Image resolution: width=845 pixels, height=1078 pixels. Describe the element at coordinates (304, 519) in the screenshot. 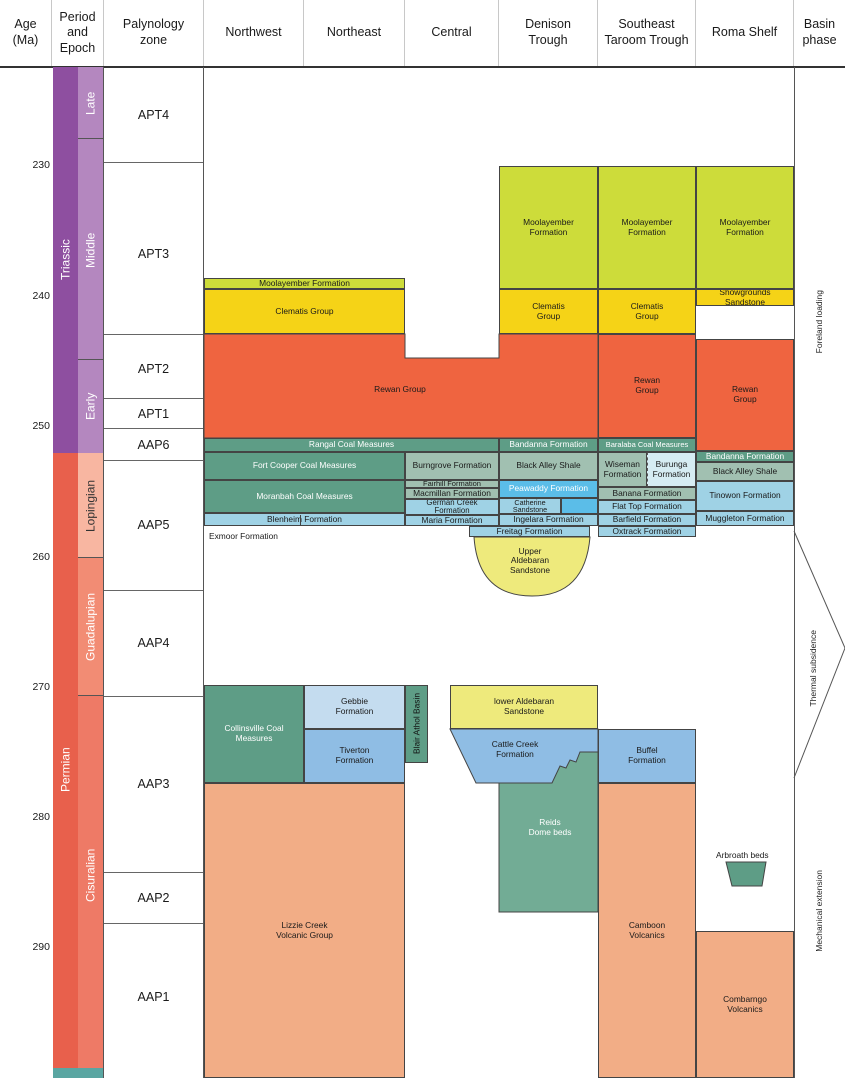

I see `unit-blenheim-formation: Blenheim Formation` at that location.